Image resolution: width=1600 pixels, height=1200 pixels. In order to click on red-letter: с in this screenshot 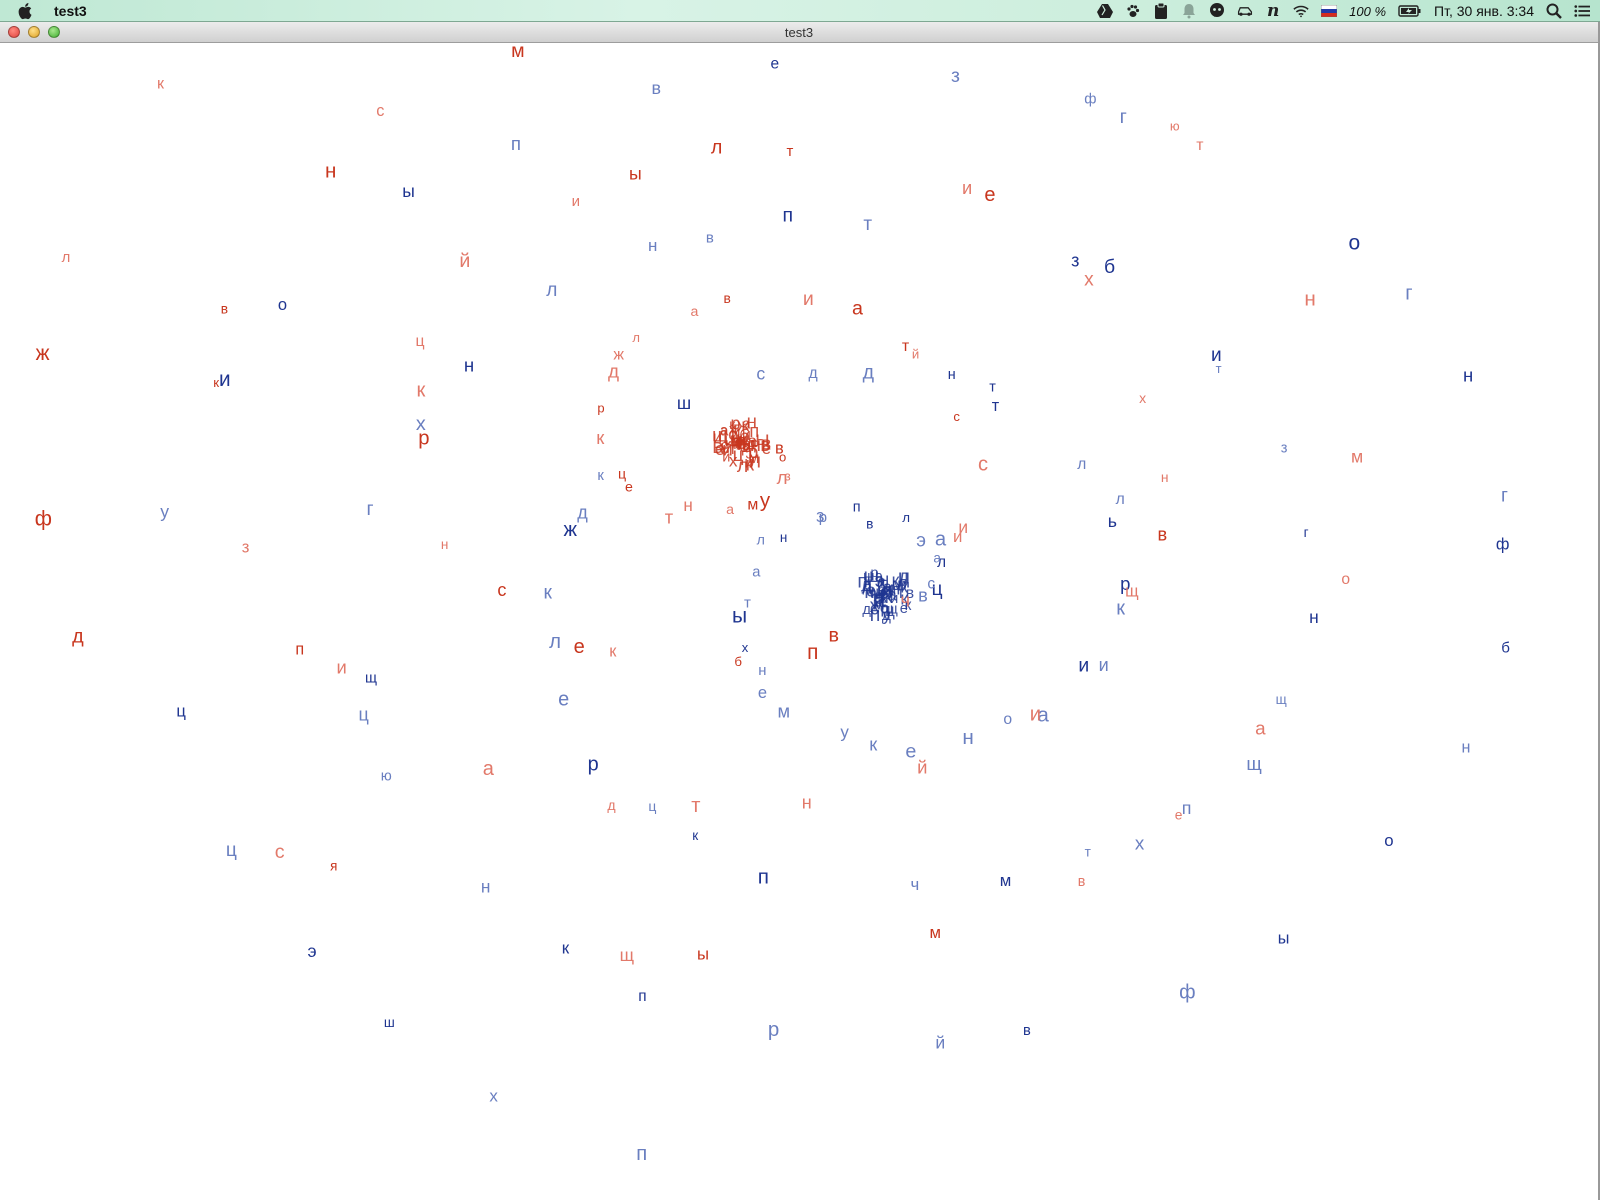, I will do `click(380, 111)`.